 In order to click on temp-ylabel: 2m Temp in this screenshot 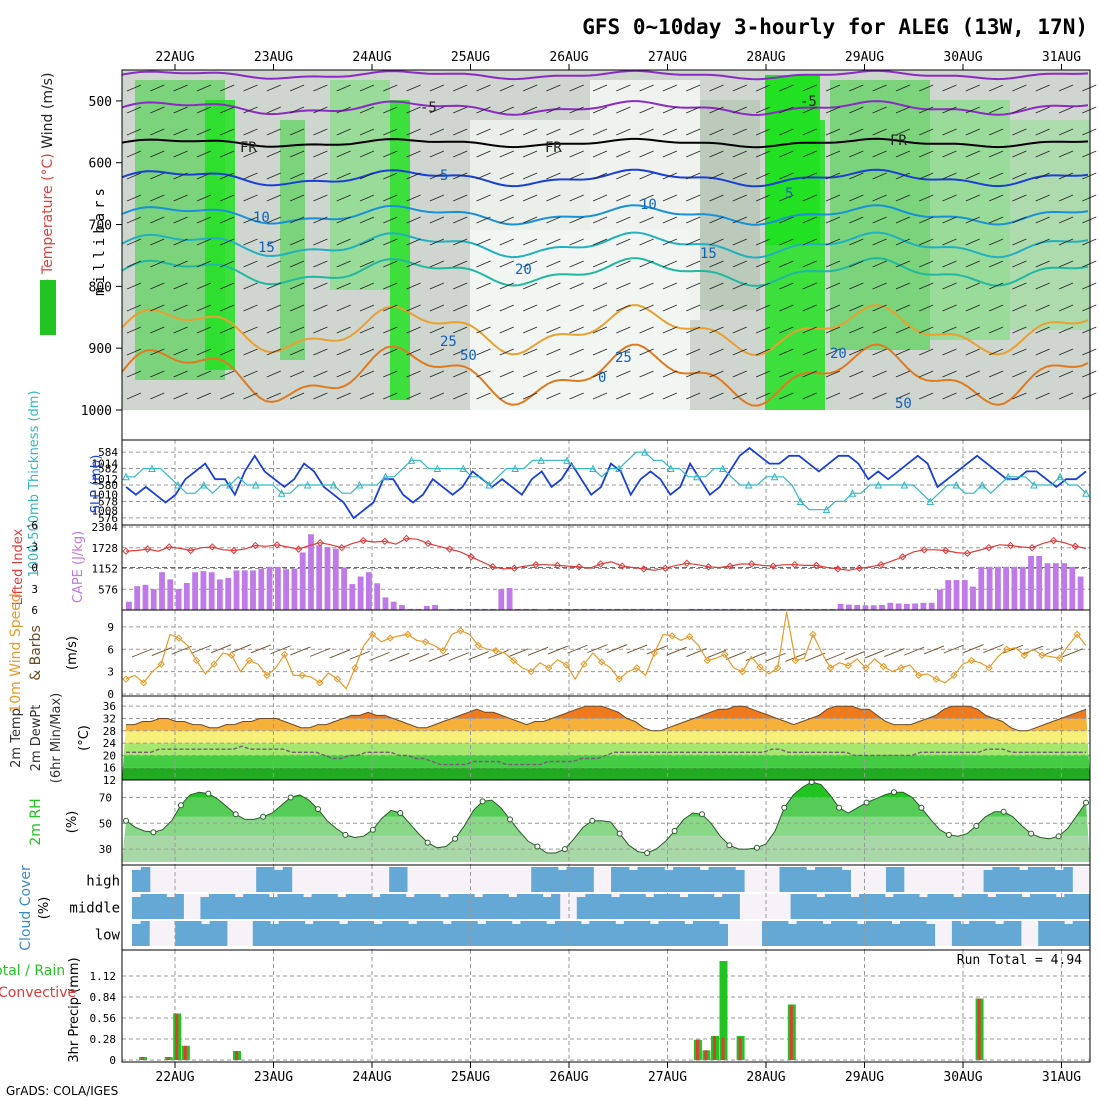, I will do `click(16, 738)`.